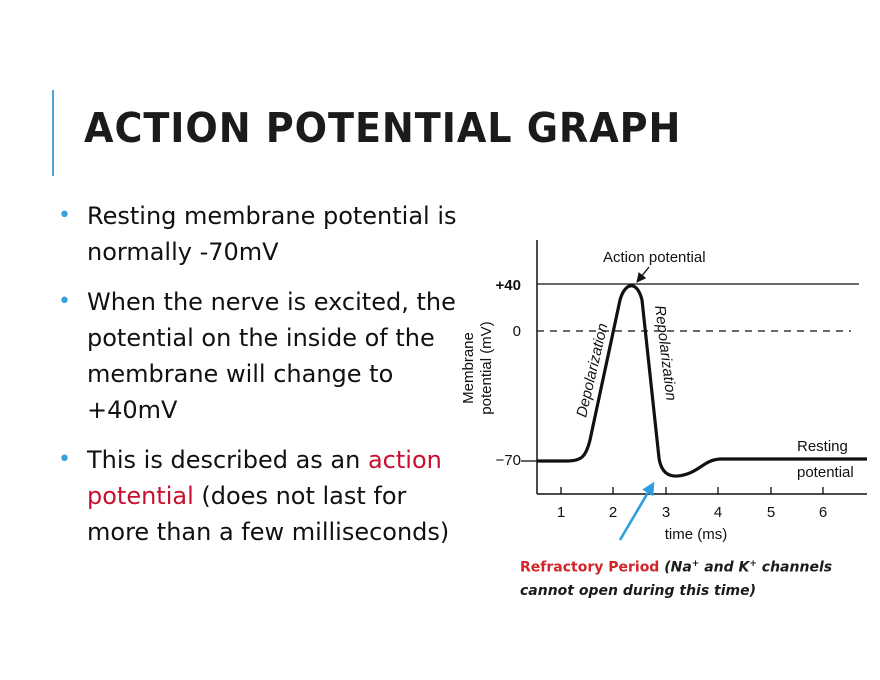  What do you see at coordinates (636, 511) in the screenshot?
I see `refractory-arrow-icon` at bounding box center [636, 511].